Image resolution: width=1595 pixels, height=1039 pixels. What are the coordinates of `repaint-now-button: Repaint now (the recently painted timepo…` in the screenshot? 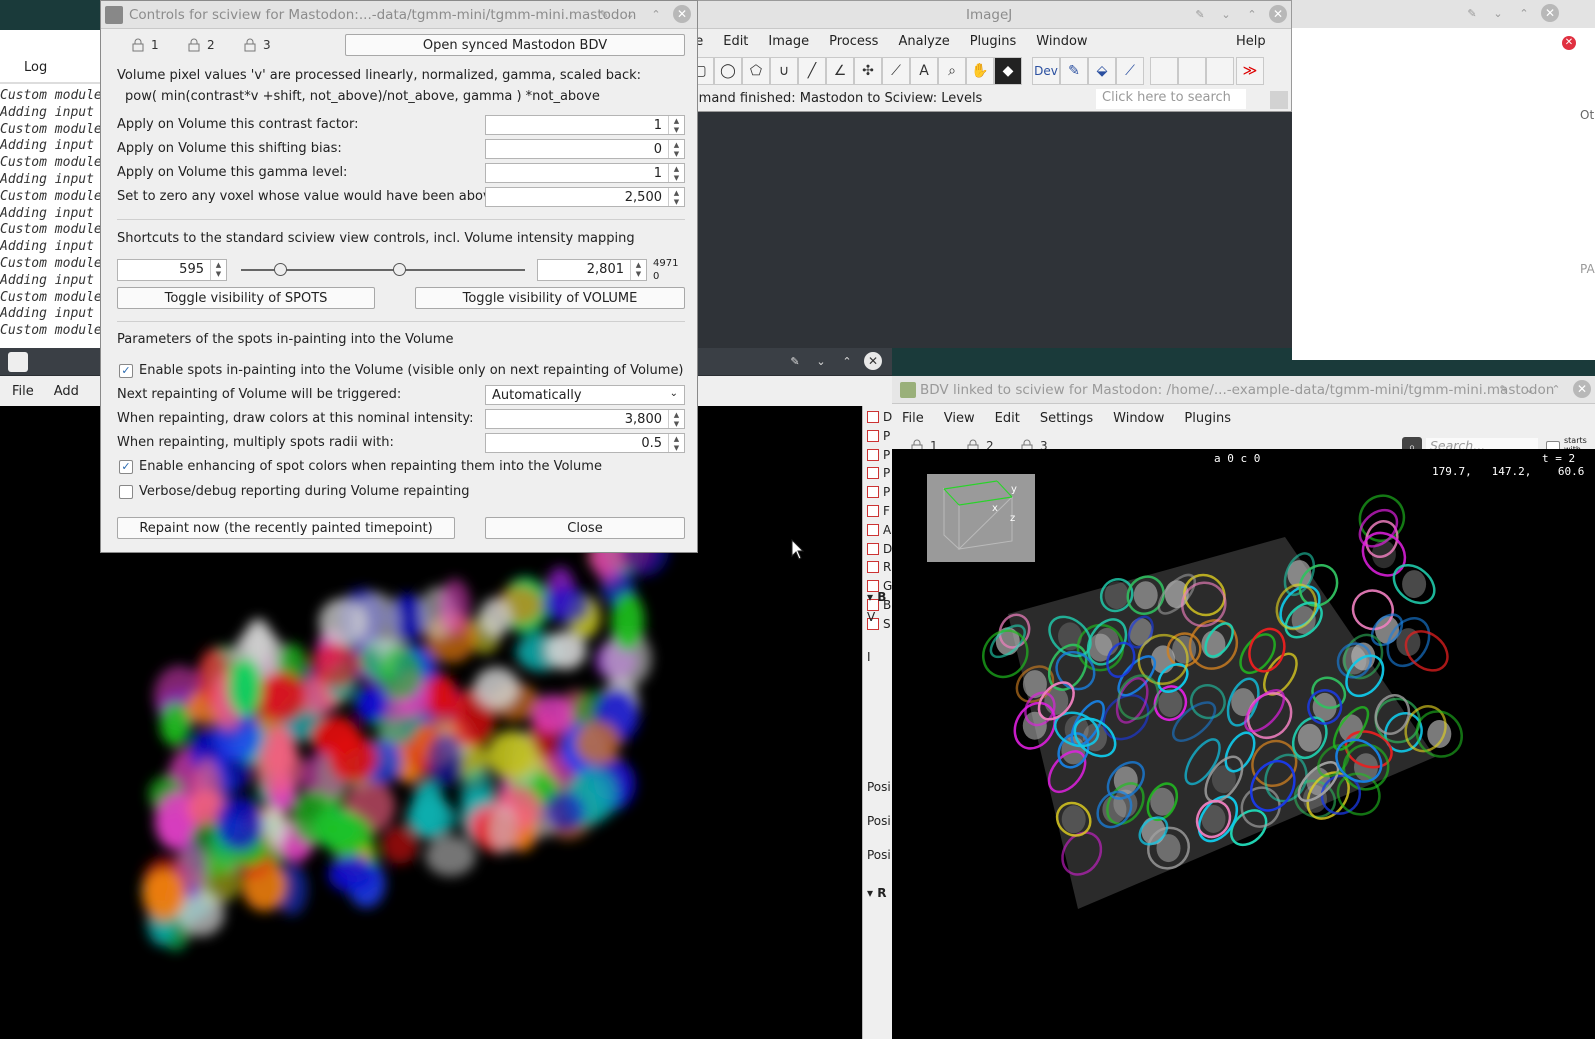 It's located at (286, 528).